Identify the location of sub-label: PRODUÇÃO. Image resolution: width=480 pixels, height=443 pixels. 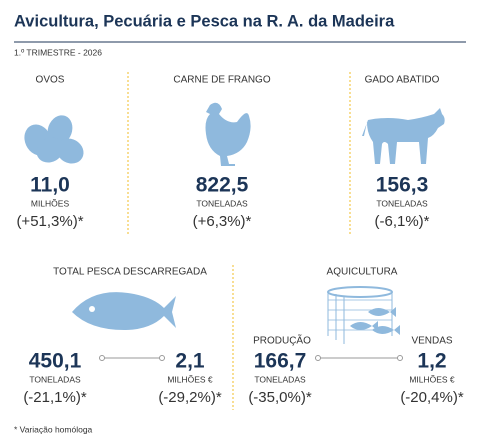
(282, 340).